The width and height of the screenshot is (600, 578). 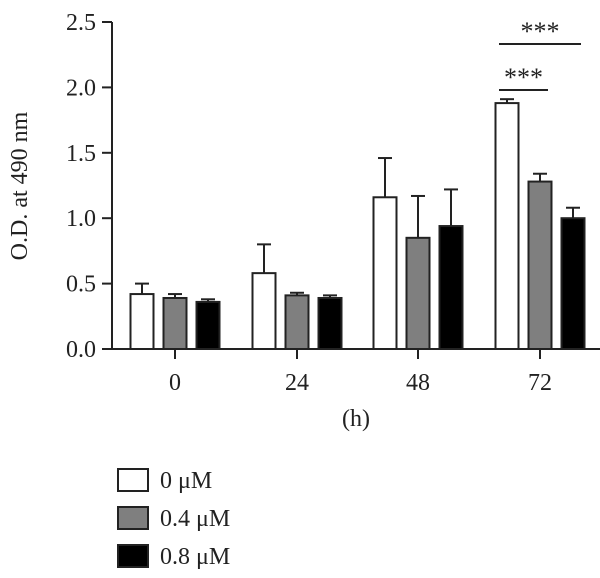 What do you see at coordinates (81, 285) in the screenshot?
I see `y-tick-label: 0.5` at bounding box center [81, 285].